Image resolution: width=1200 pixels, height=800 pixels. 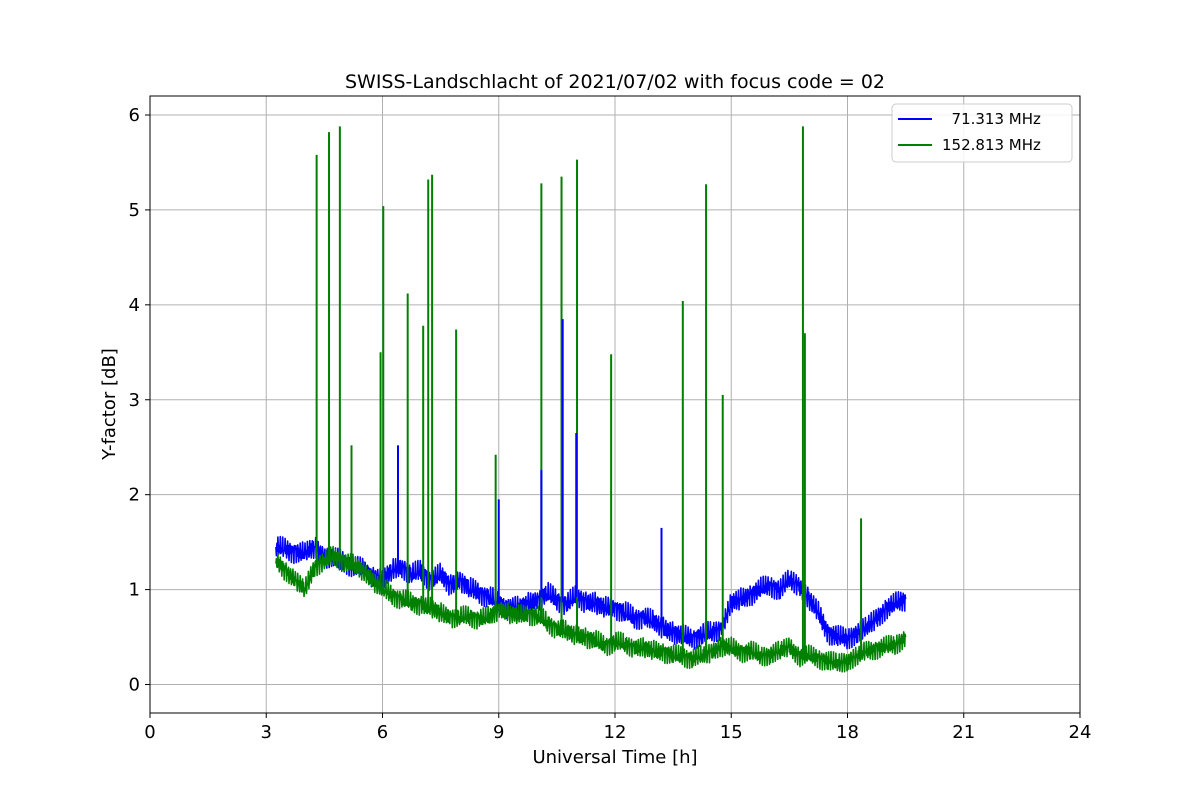 What do you see at coordinates (615, 732) in the screenshot?
I see `x-tick-label: 12` at bounding box center [615, 732].